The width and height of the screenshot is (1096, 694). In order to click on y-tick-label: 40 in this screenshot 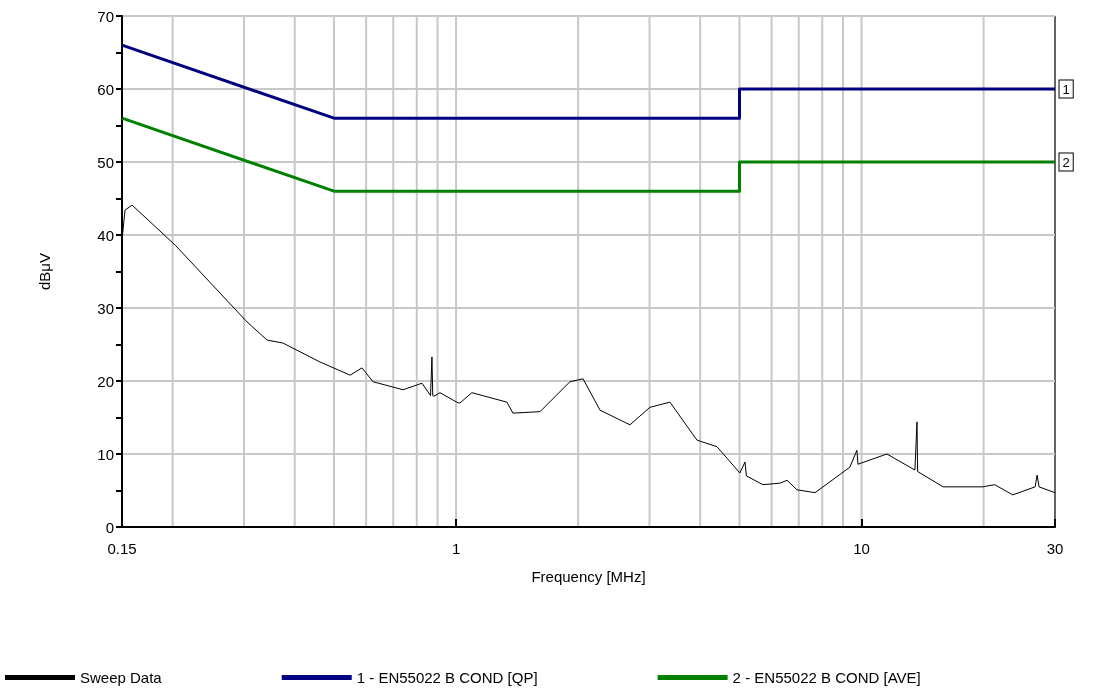, I will do `click(105, 235)`.